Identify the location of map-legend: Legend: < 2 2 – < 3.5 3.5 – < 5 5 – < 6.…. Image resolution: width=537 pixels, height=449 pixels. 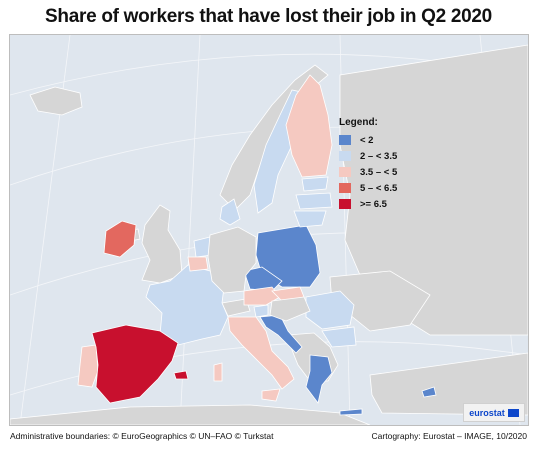
(368, 164).